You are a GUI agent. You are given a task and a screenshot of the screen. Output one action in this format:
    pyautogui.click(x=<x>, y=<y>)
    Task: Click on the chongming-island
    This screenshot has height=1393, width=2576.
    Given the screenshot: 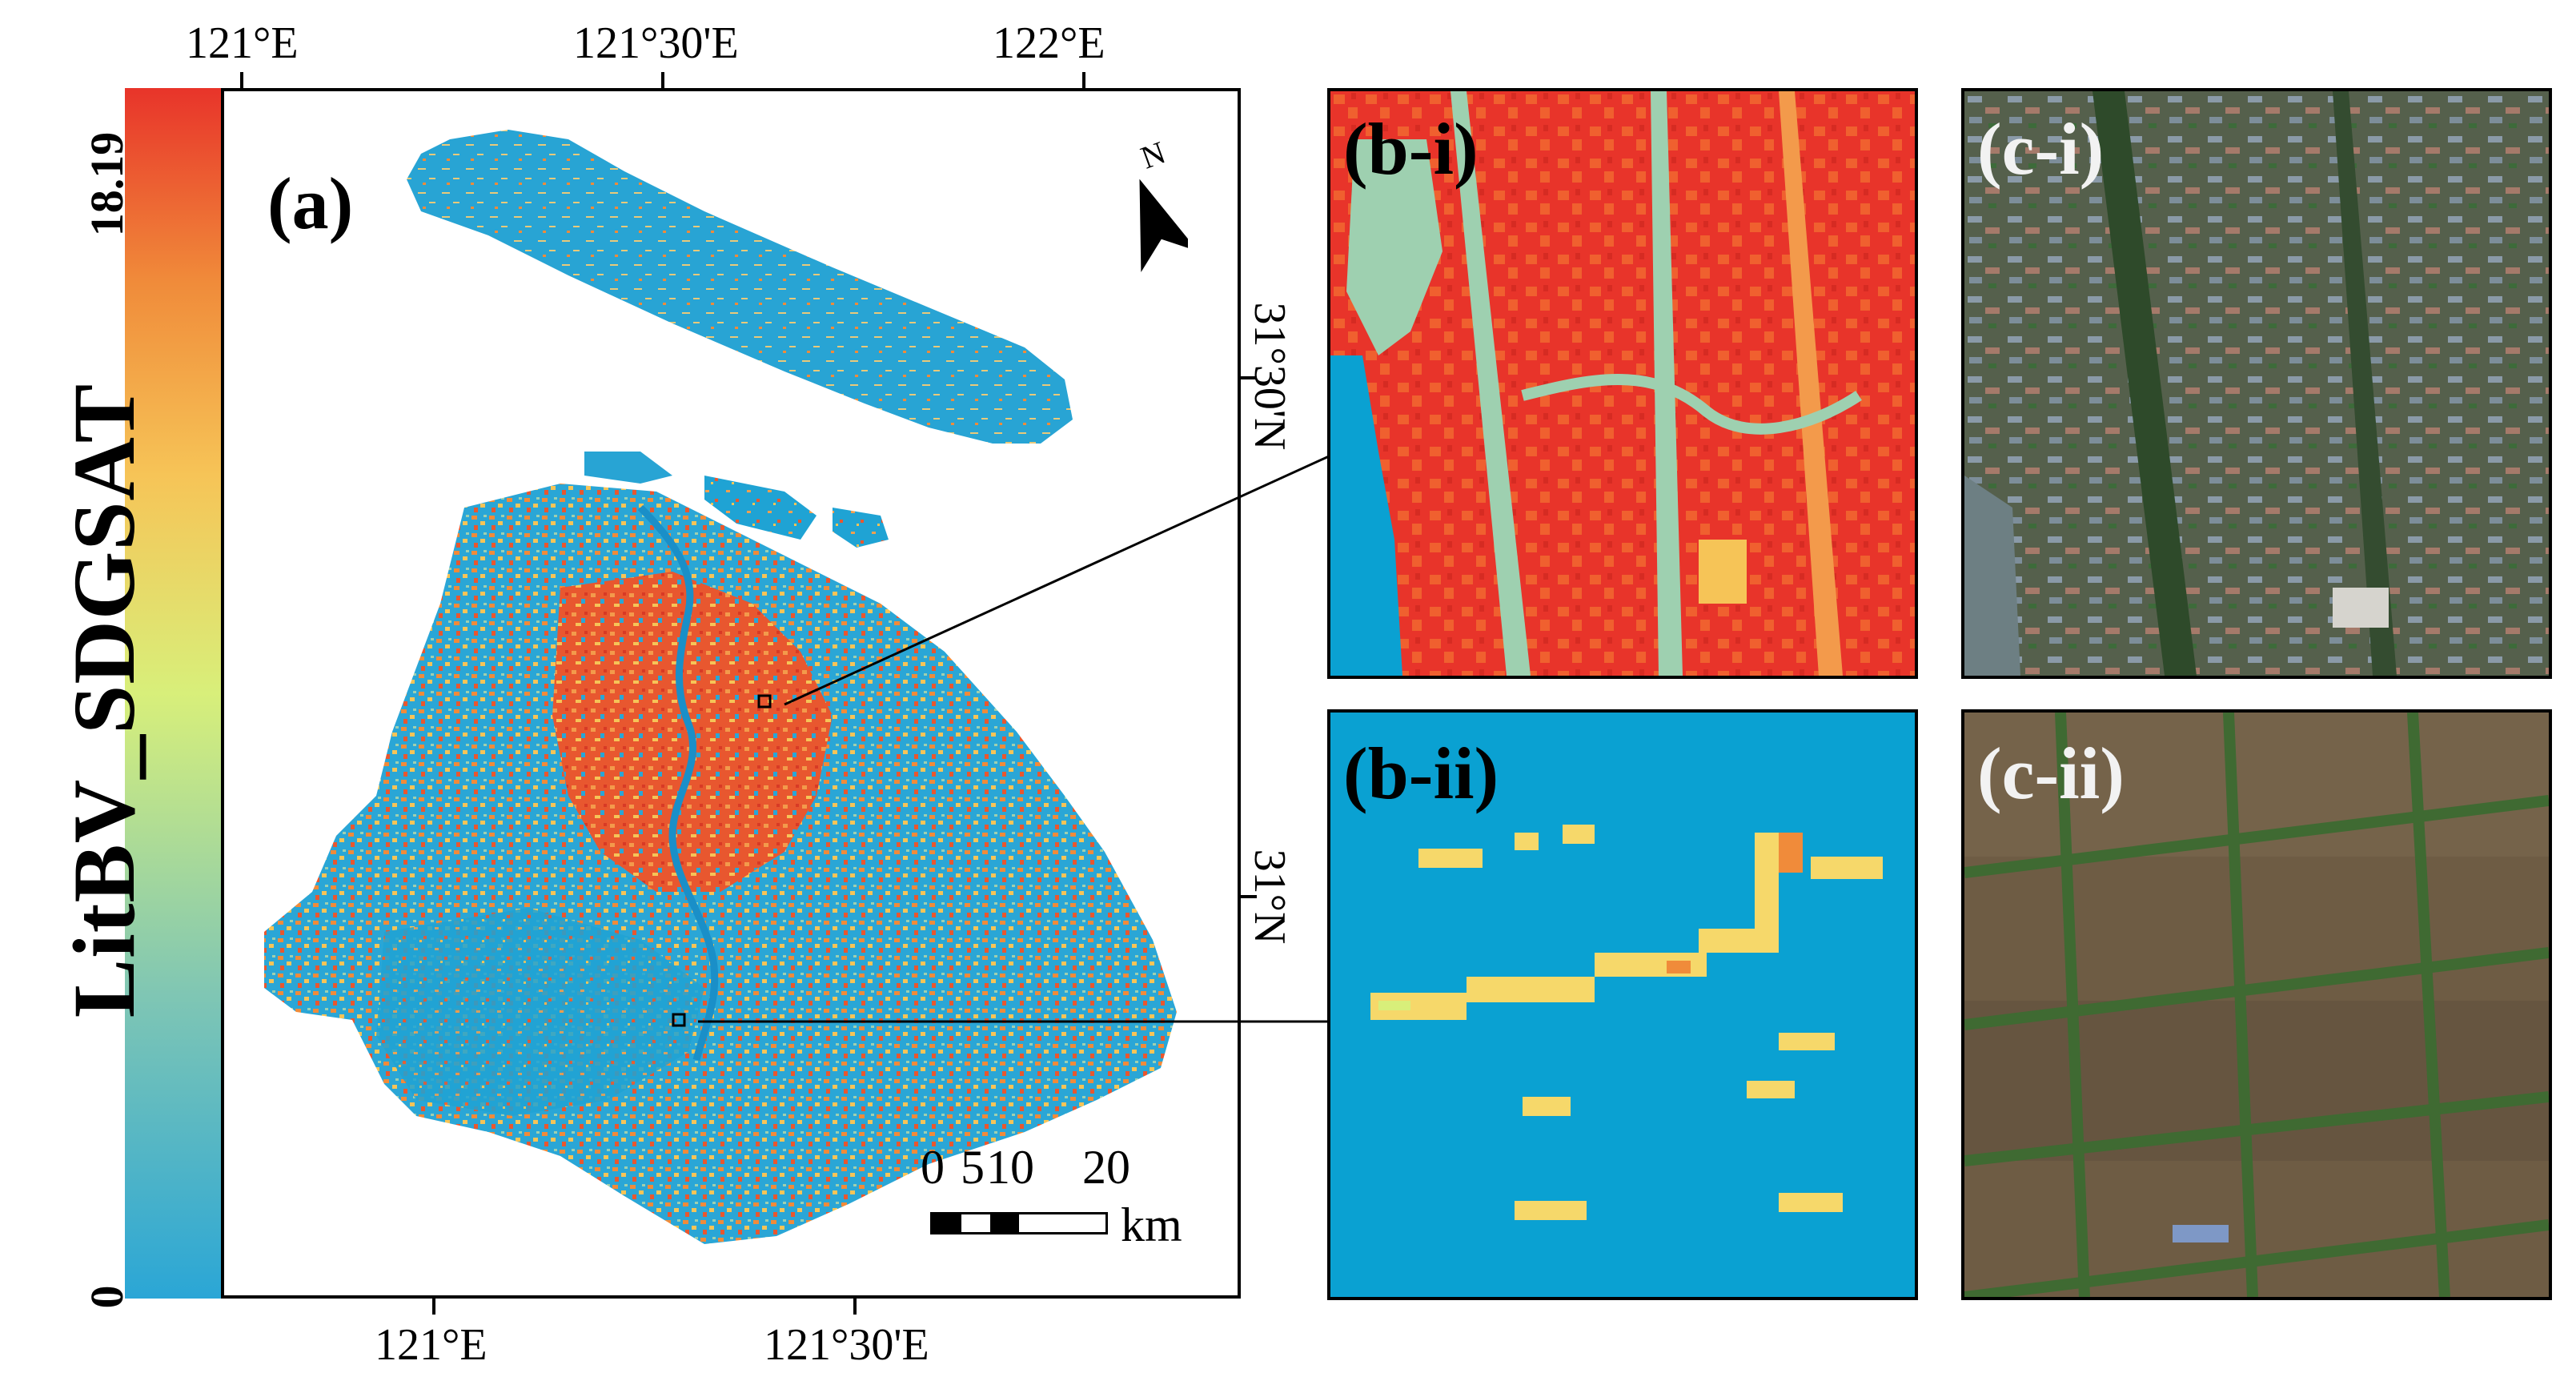 What is the action you would take?
    pyautogui.click(x=740, y=287)
    